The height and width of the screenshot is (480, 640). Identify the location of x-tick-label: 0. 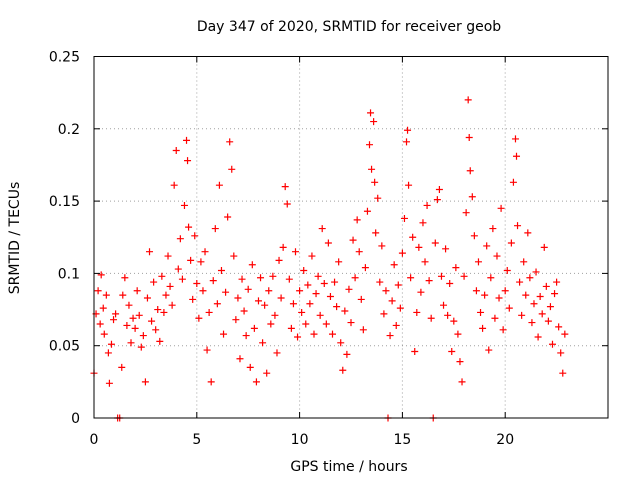
(94, 440).